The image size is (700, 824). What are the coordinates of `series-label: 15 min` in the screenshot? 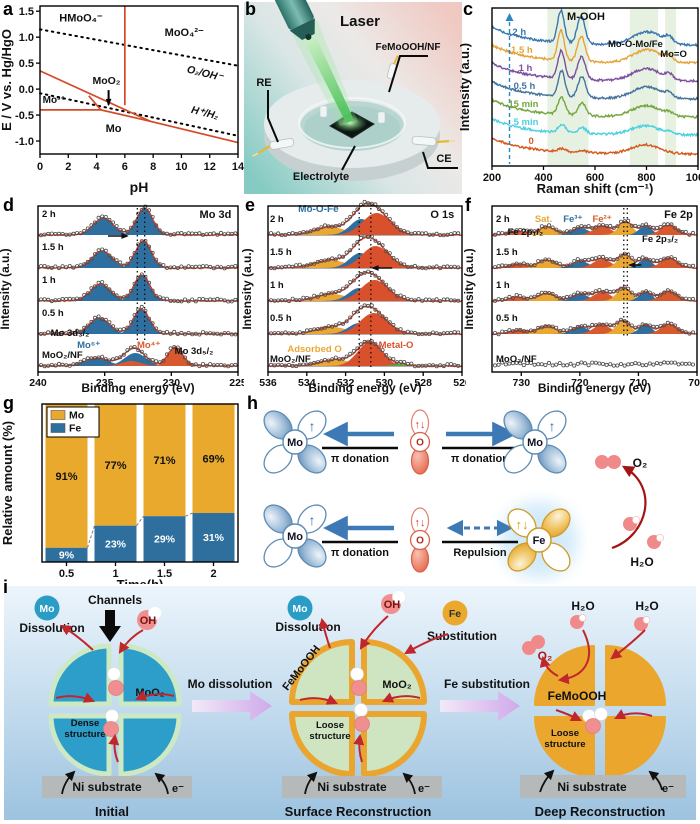 It's located at (523, 104).